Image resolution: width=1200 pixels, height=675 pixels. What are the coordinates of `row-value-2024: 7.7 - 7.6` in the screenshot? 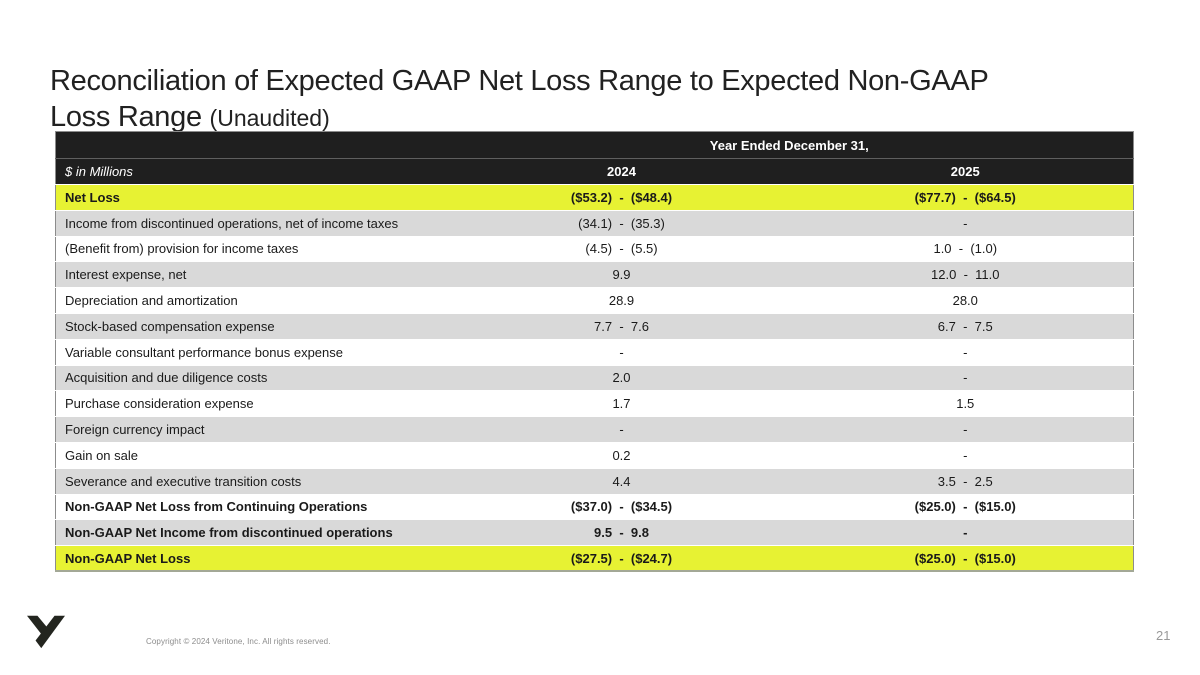 It's located at (621, 326).